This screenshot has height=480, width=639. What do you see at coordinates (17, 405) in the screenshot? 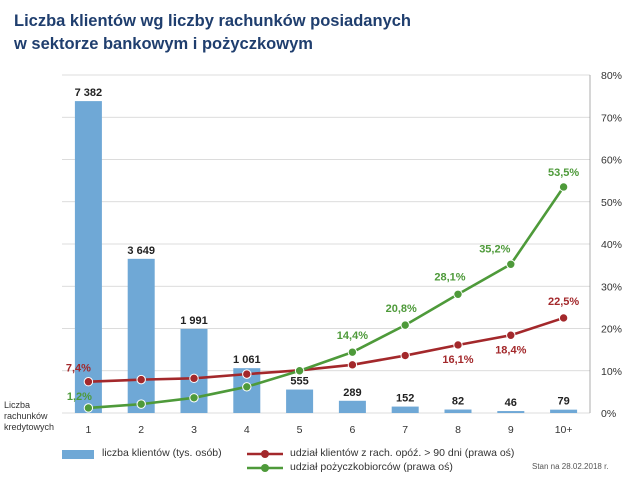
I see `x-axis-title-line: Liczba` at bounding box center [17, 405].